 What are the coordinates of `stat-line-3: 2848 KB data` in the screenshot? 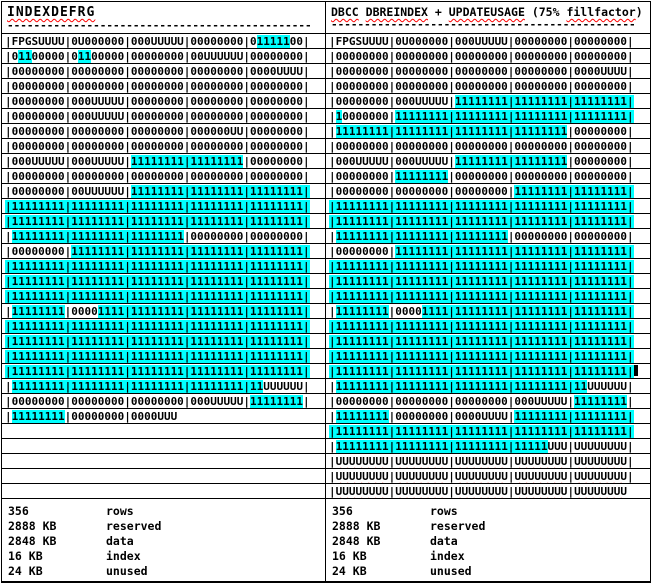 It's located at (166, 541).